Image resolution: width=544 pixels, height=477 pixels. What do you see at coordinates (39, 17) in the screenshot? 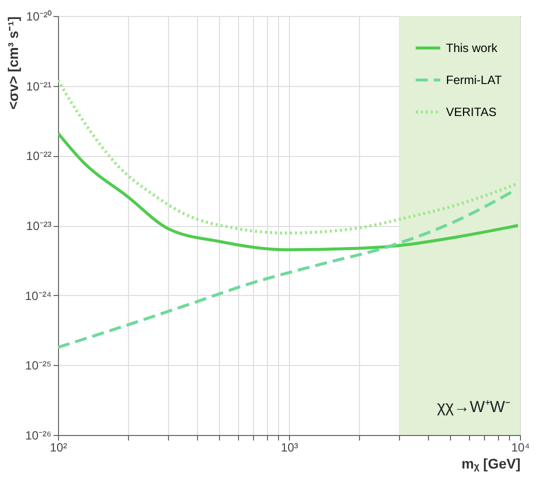
I see `y-tick-label: 10⁻²⁰` at bounding box center [39, 17].